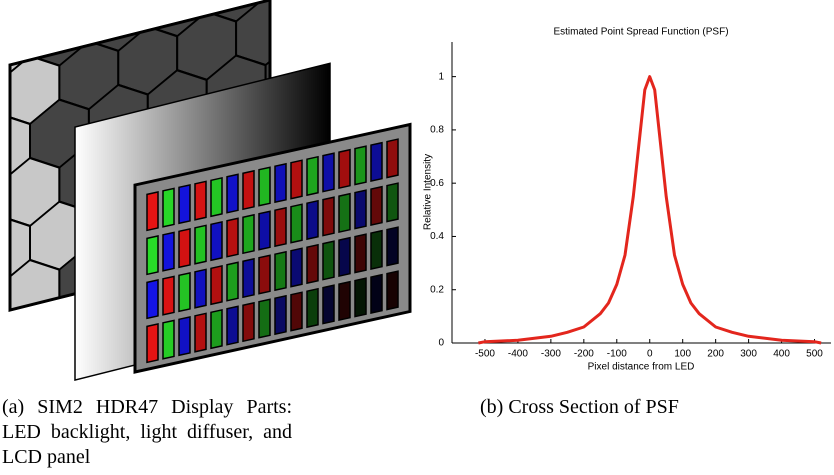  Describe the element at coordinates (814, 354) in the screenshot. I see `x-tick-label: 500` at that location.